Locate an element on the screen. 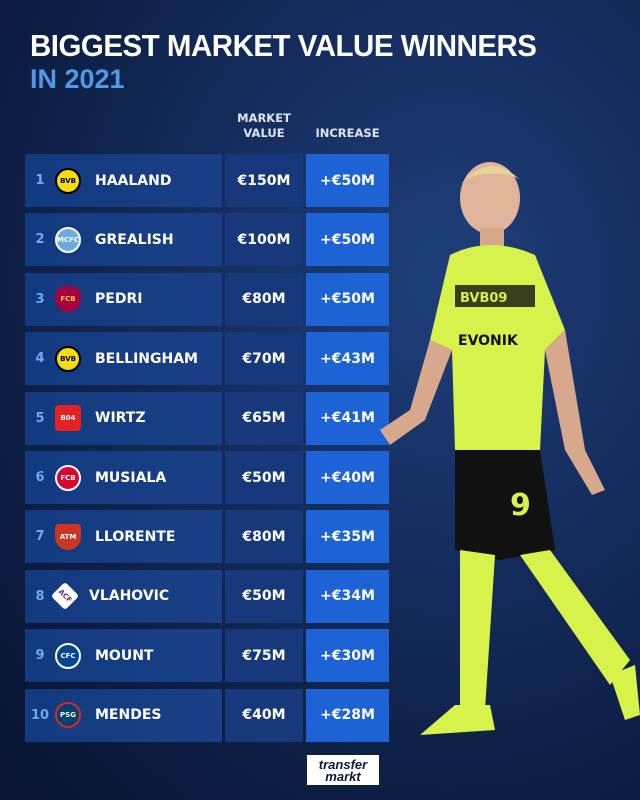  rank: 7 is located at coordinates (40, 537).